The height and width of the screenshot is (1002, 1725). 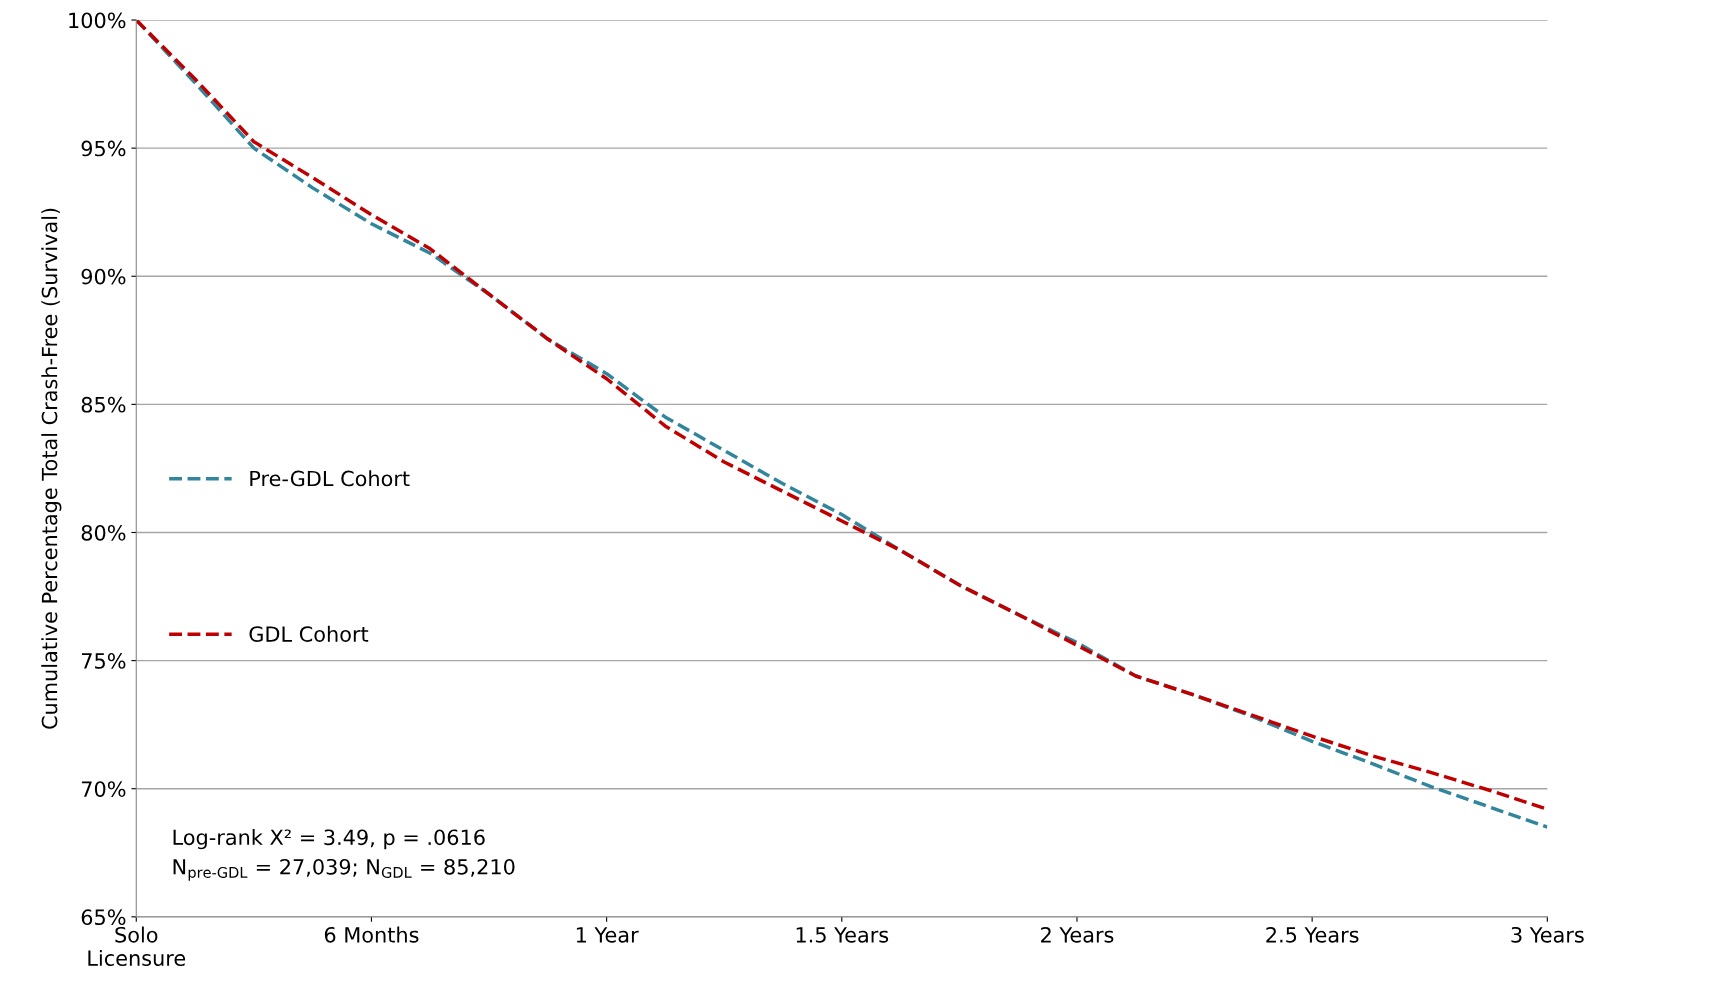 I want to click on y-tick-label: 95%, so click(x=103, y=148).